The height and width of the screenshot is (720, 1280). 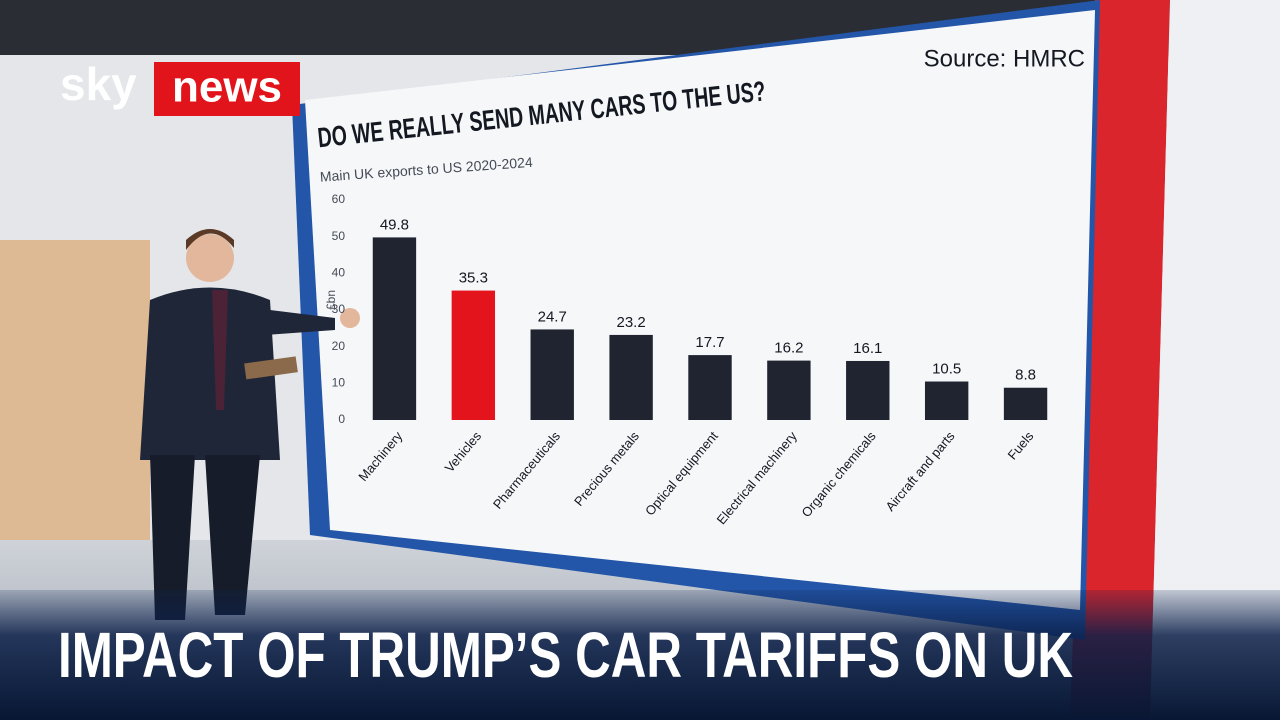 What do you see at coordinates (1025, 375) in the screenshot?
I see `value-label: 8.8` at bounding box center [1025, 375].